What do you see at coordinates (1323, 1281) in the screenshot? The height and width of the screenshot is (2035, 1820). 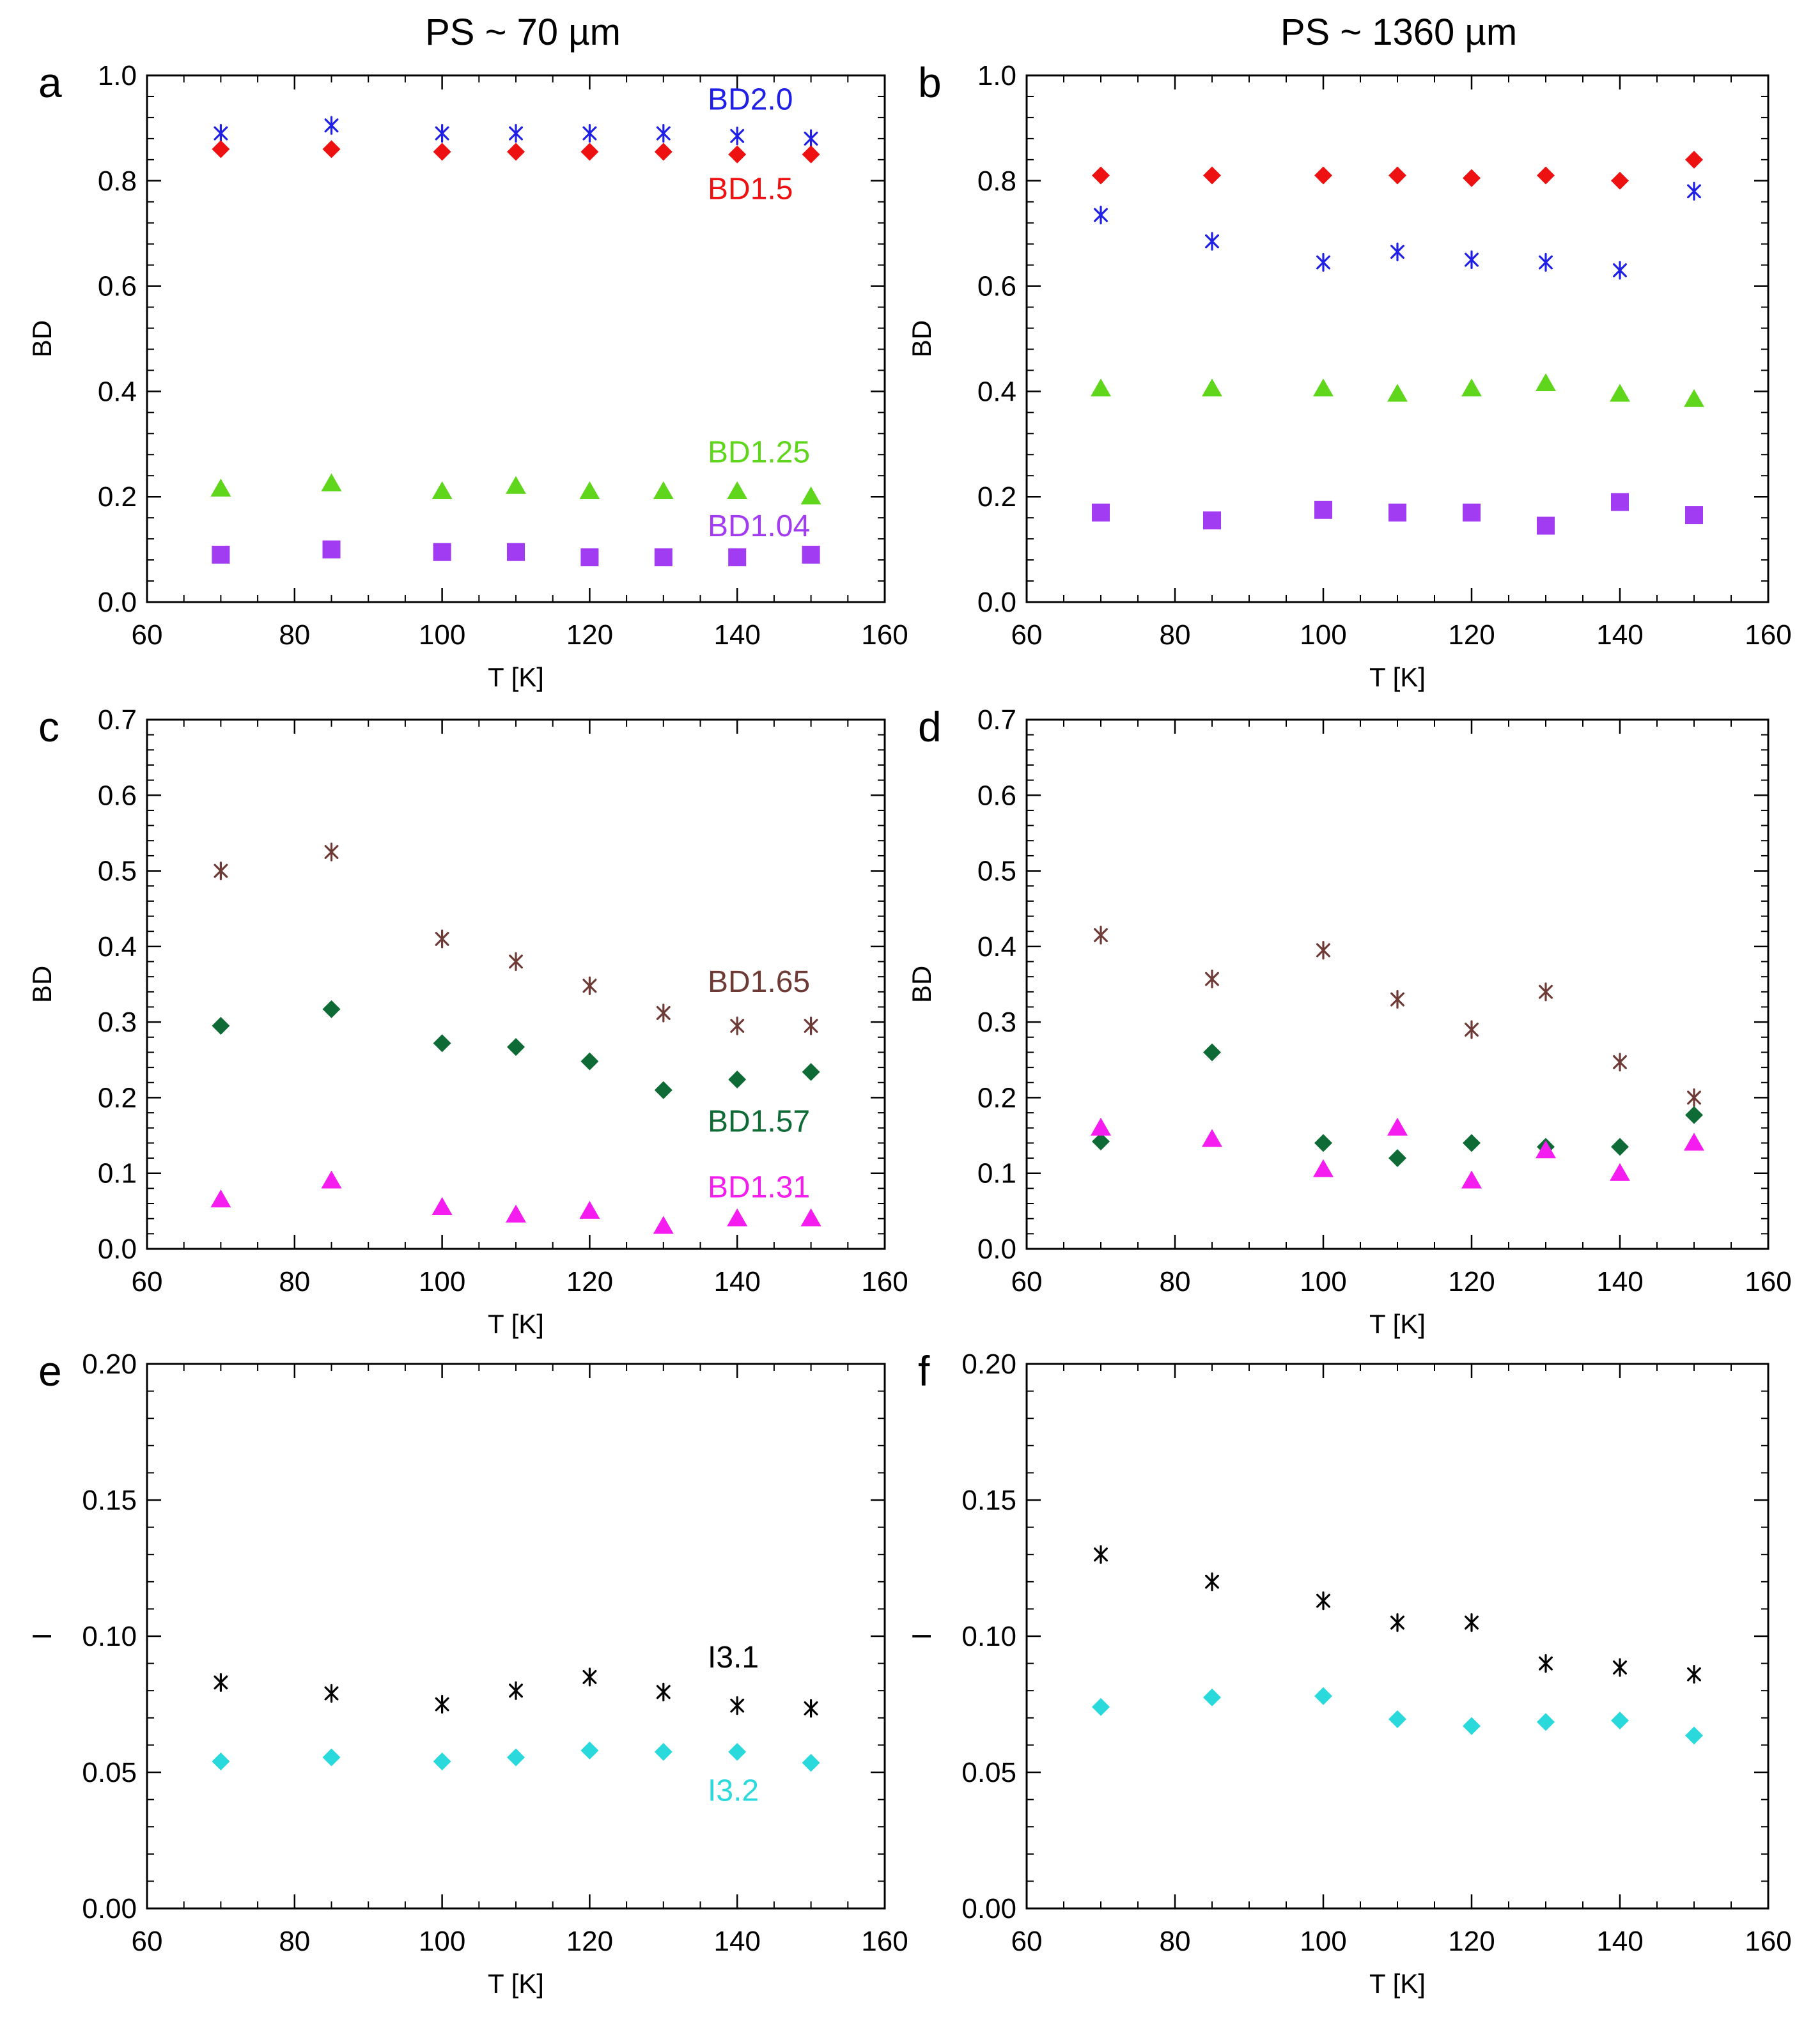 I see `x-tick-label: 100` at bounding box center [1323, 1281].